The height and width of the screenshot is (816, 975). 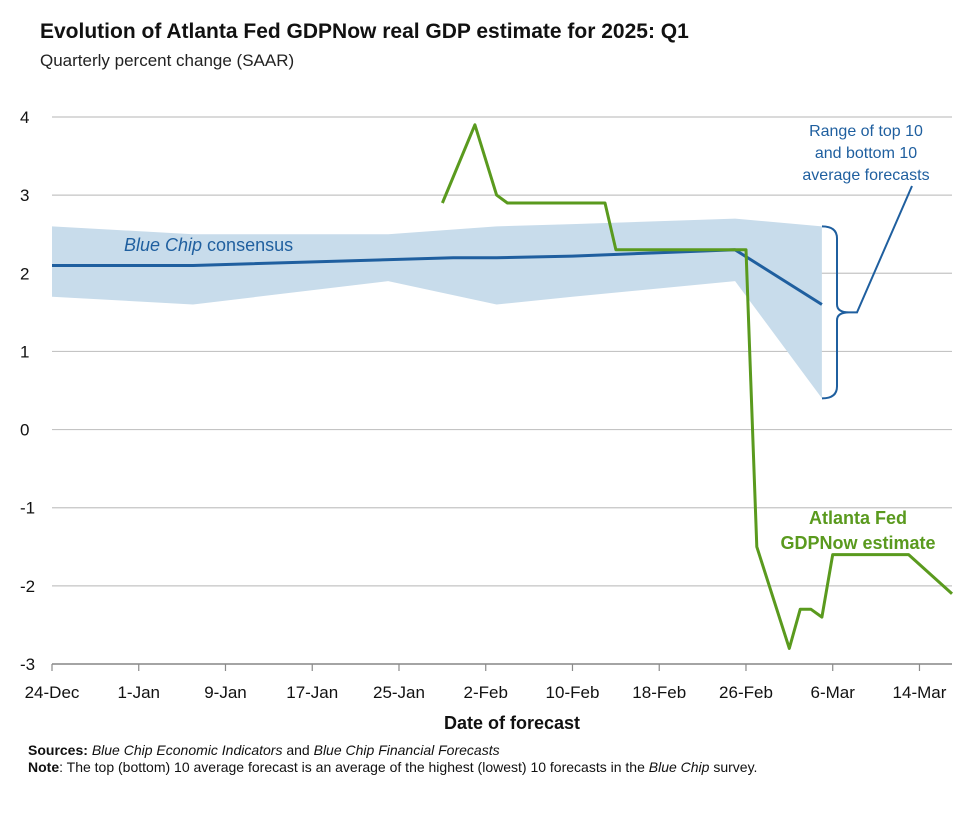 What do you see at coordinates (138, 692) in the screenshot?
I see `x-tick-label: 1-Jan` at bounding box center [138, 692].